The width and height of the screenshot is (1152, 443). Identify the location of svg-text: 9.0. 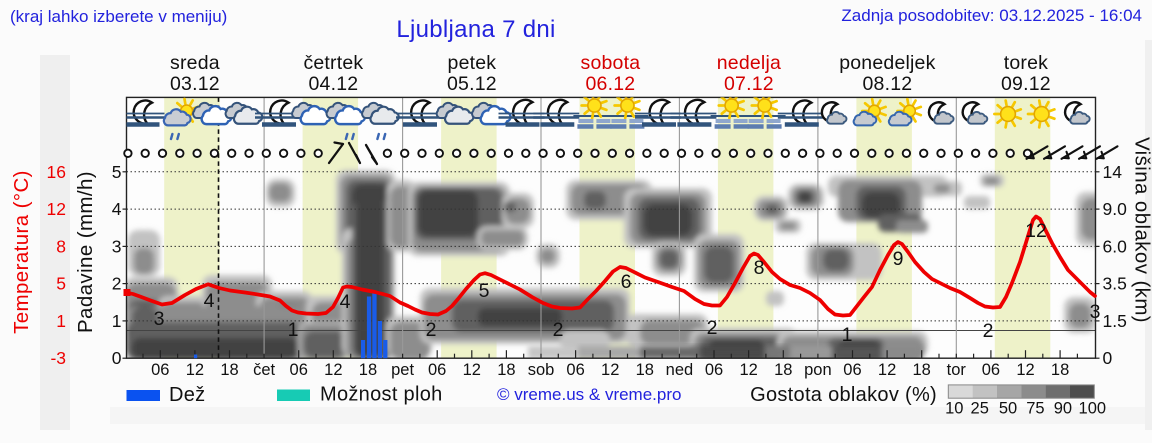
(1115, 209).